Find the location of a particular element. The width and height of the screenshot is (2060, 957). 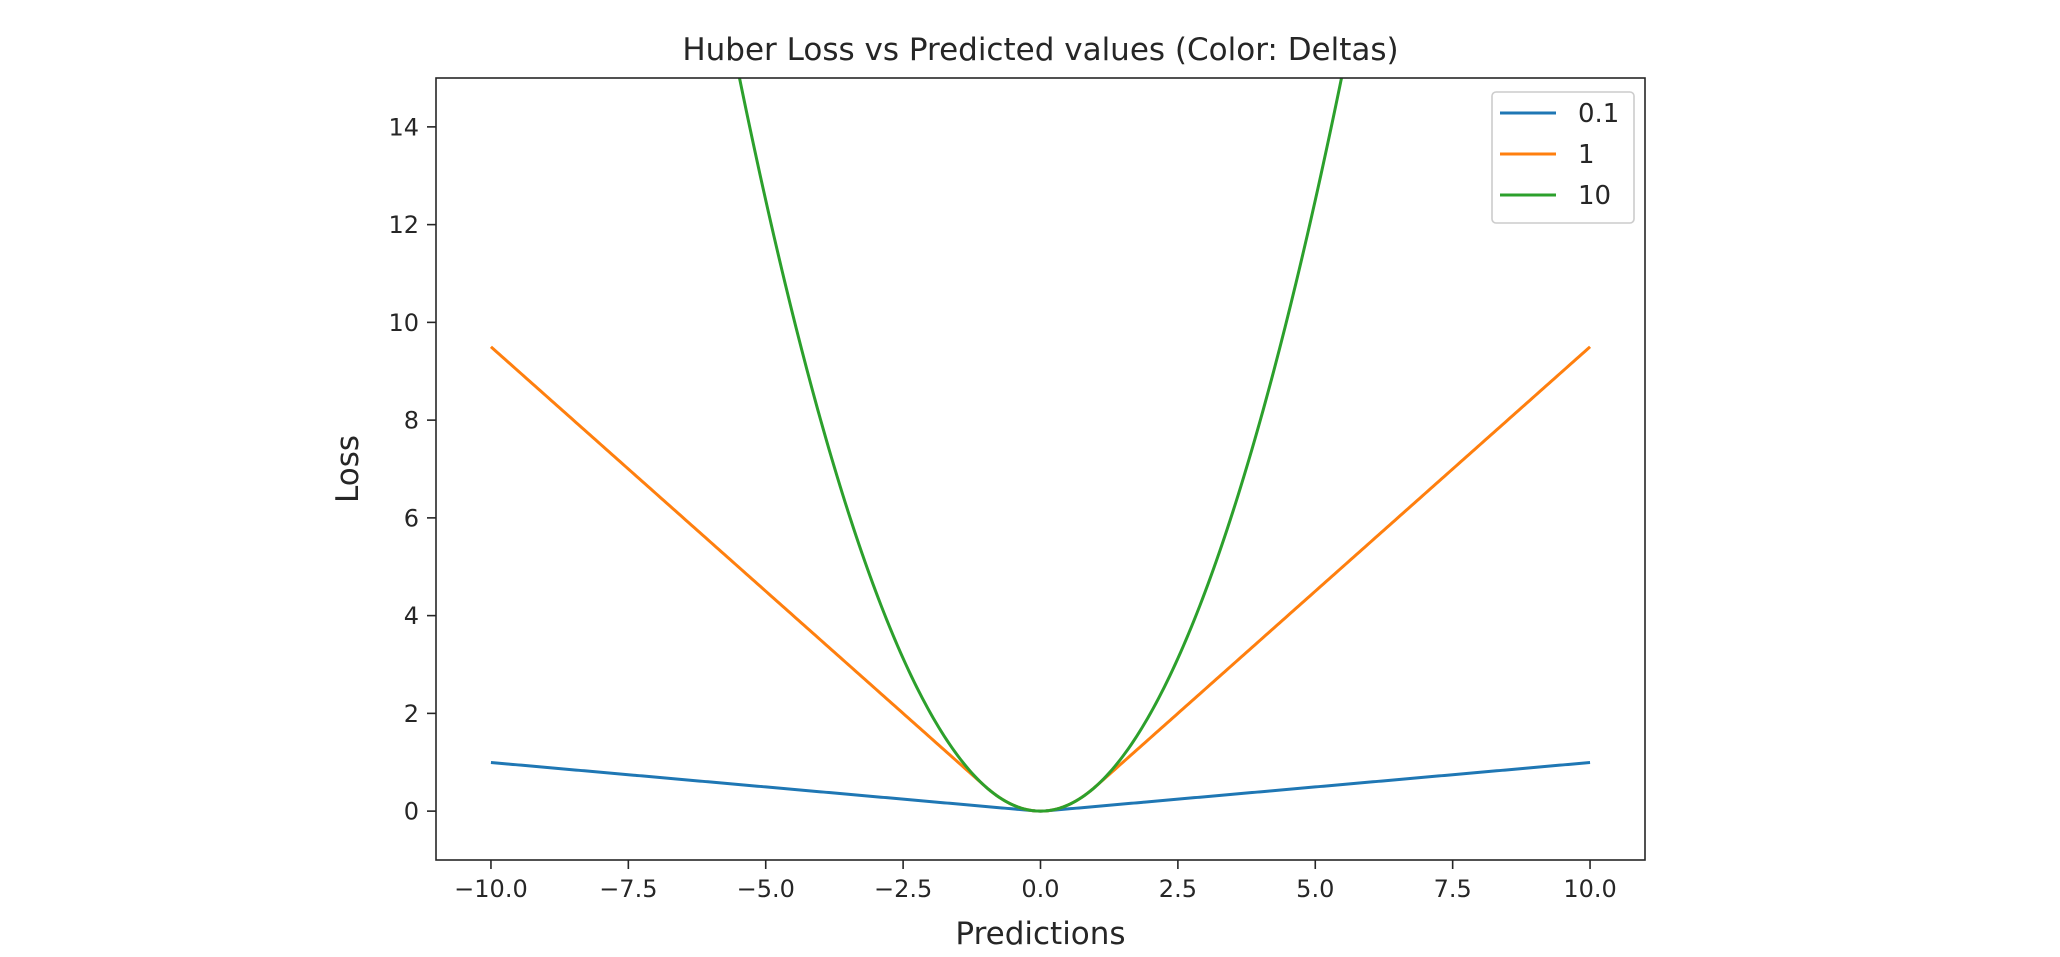

y-tick-label: 2 is located at coordinates (411, 714).